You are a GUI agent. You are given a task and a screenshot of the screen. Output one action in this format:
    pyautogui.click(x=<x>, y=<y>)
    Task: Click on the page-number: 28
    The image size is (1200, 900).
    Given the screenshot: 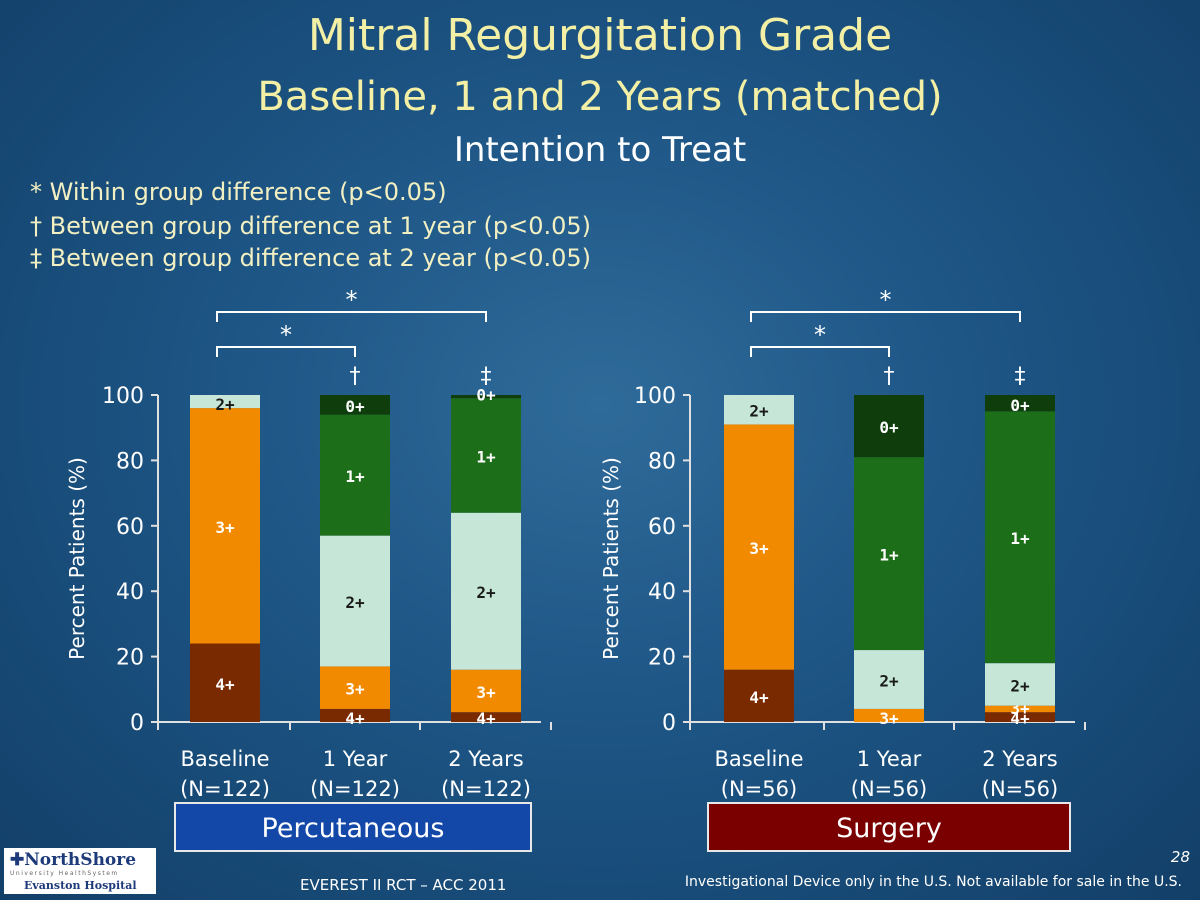 What is the action you would take?
    pyautogui.click(x=1180, y=857)
    